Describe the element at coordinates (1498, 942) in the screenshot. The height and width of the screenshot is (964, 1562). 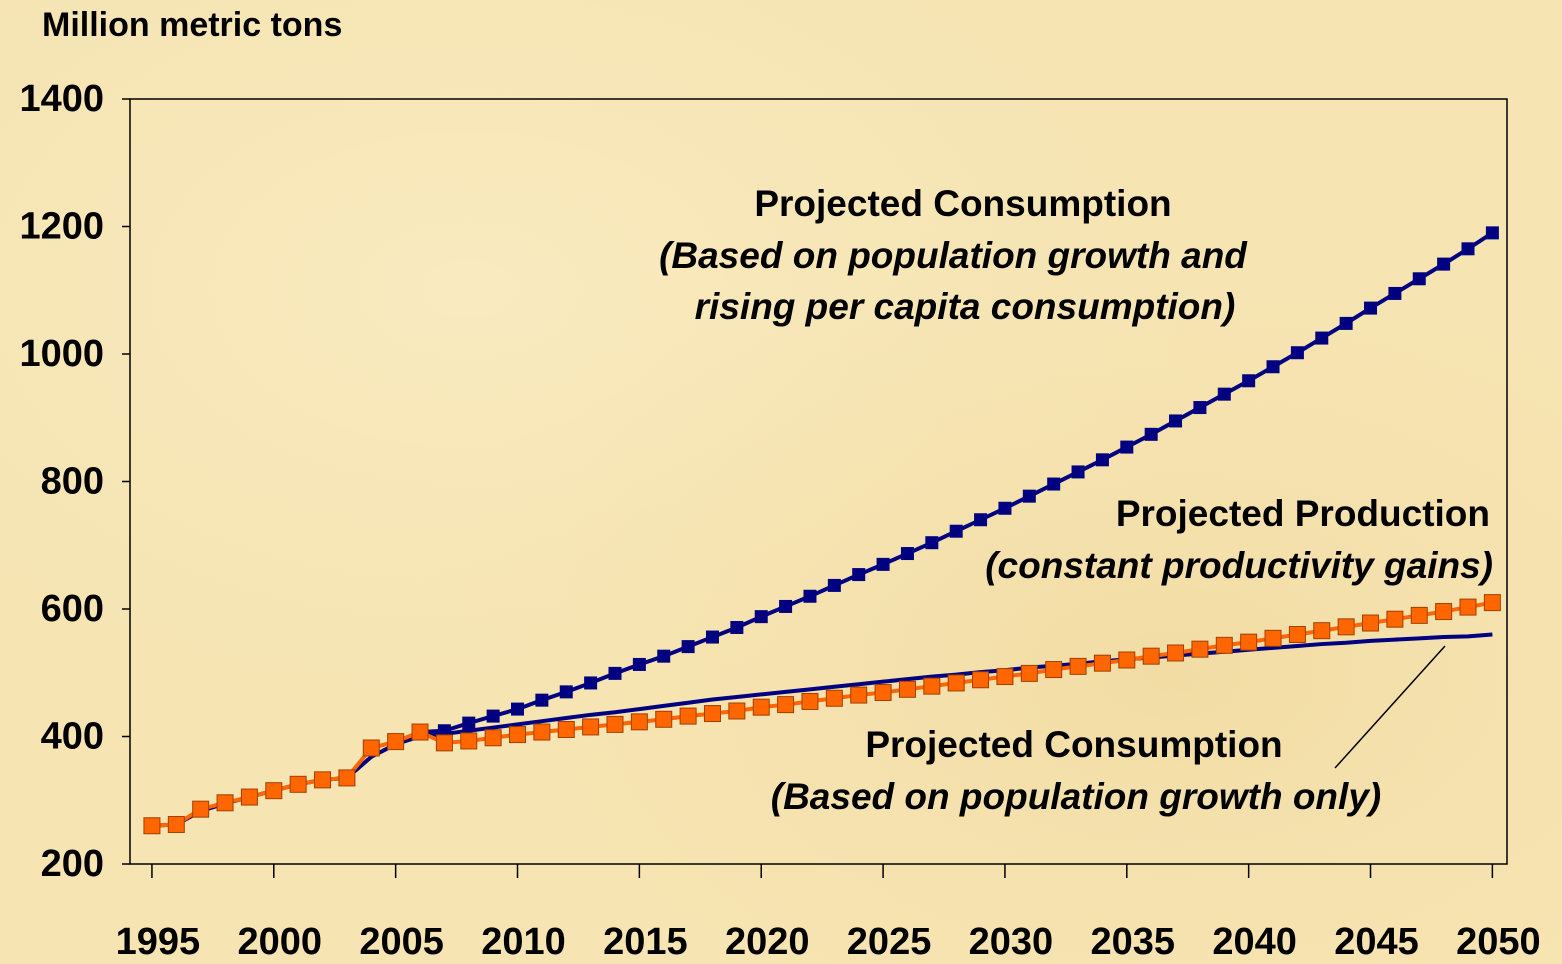
I see `x-tick-label: 2050` at that location.